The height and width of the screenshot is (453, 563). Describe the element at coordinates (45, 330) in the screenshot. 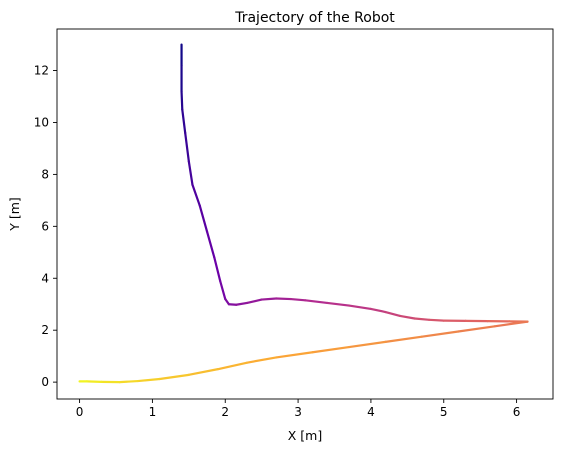

I see `y-tick-label: 2` at that location.